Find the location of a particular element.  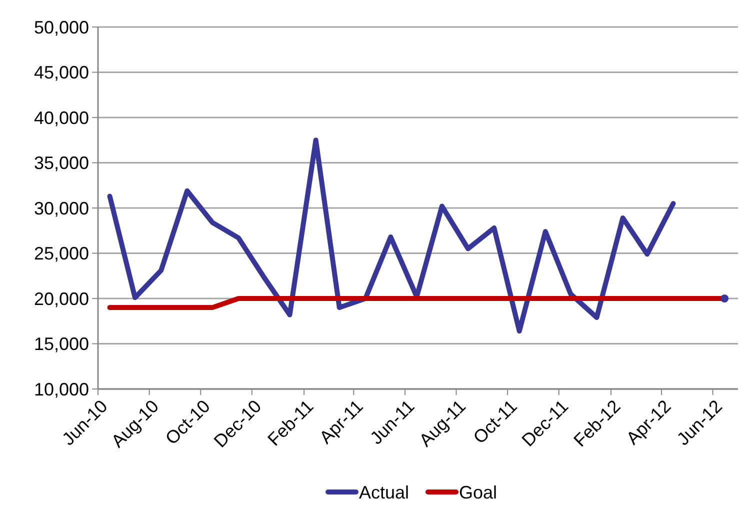

y-tick-label: 20,000 is located at coordinates (61, 298).